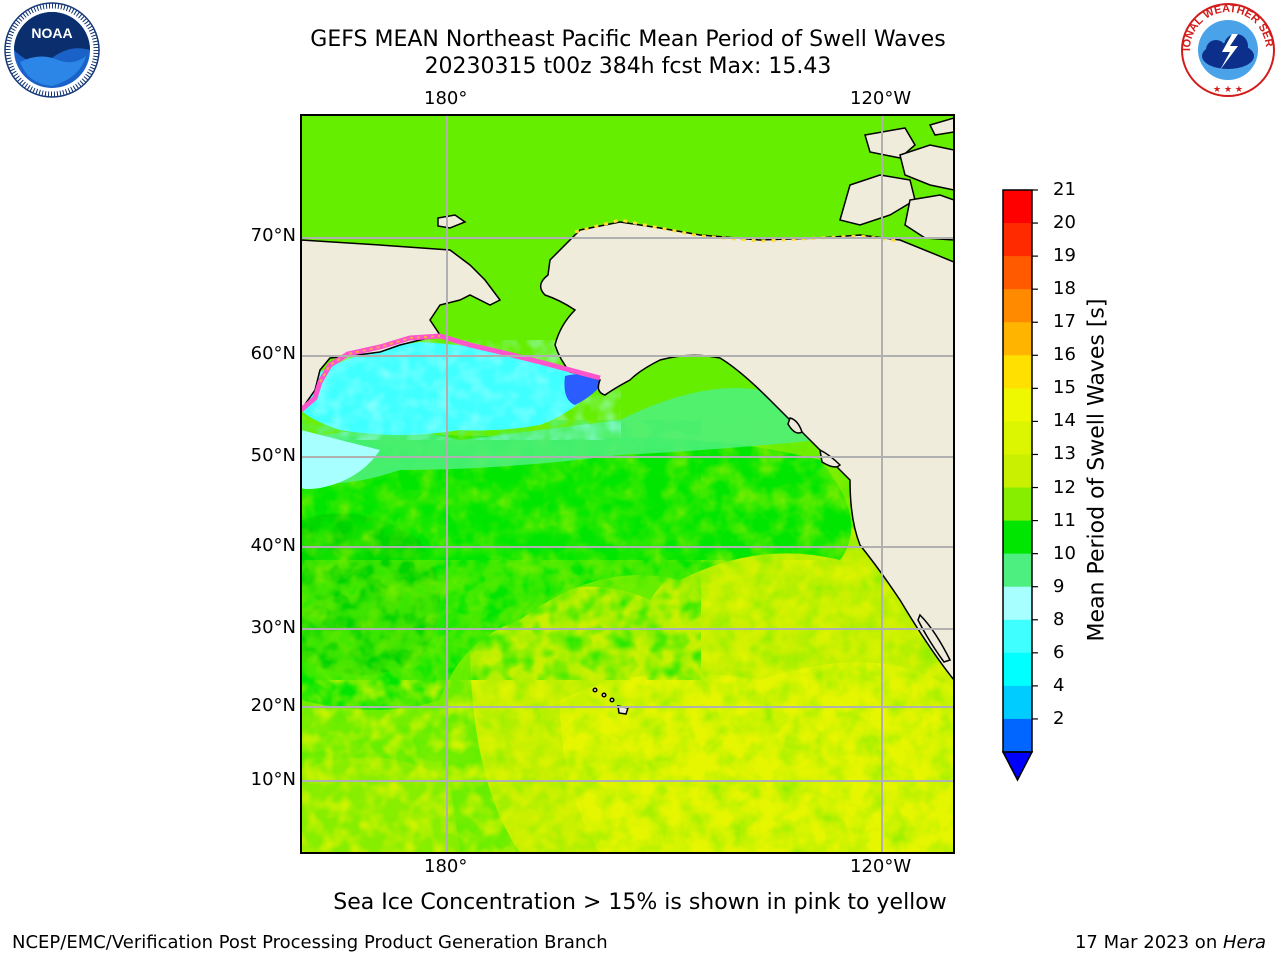 Image resolution: width=1280 pixels, height=960 pixels. What do you see at coordinates (273, 235) in the screenshot?
I see `lat-label-70n: 70°N` at bounding box center [273, 235].